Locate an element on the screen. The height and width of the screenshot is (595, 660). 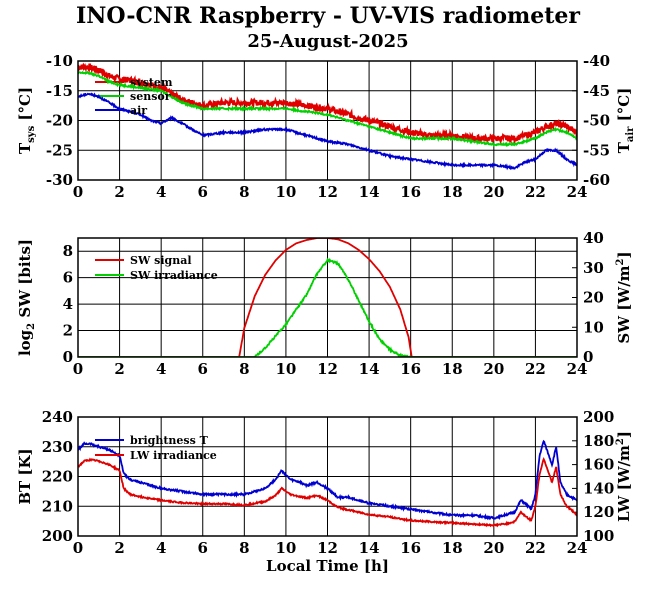
y-left-tick-label: 6 is located at coordinates (68, 278).